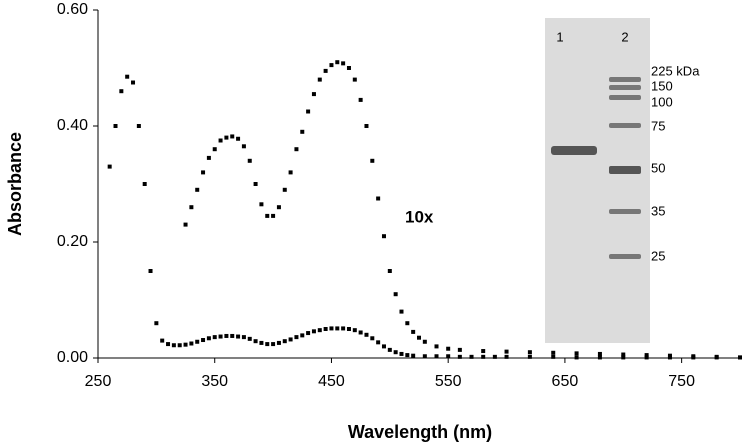 The height and width of the screenshot is (445, 745). Describe the element at coordinates (681, 381) in the screenshot. I see `x-tick-label: 750` at that location.